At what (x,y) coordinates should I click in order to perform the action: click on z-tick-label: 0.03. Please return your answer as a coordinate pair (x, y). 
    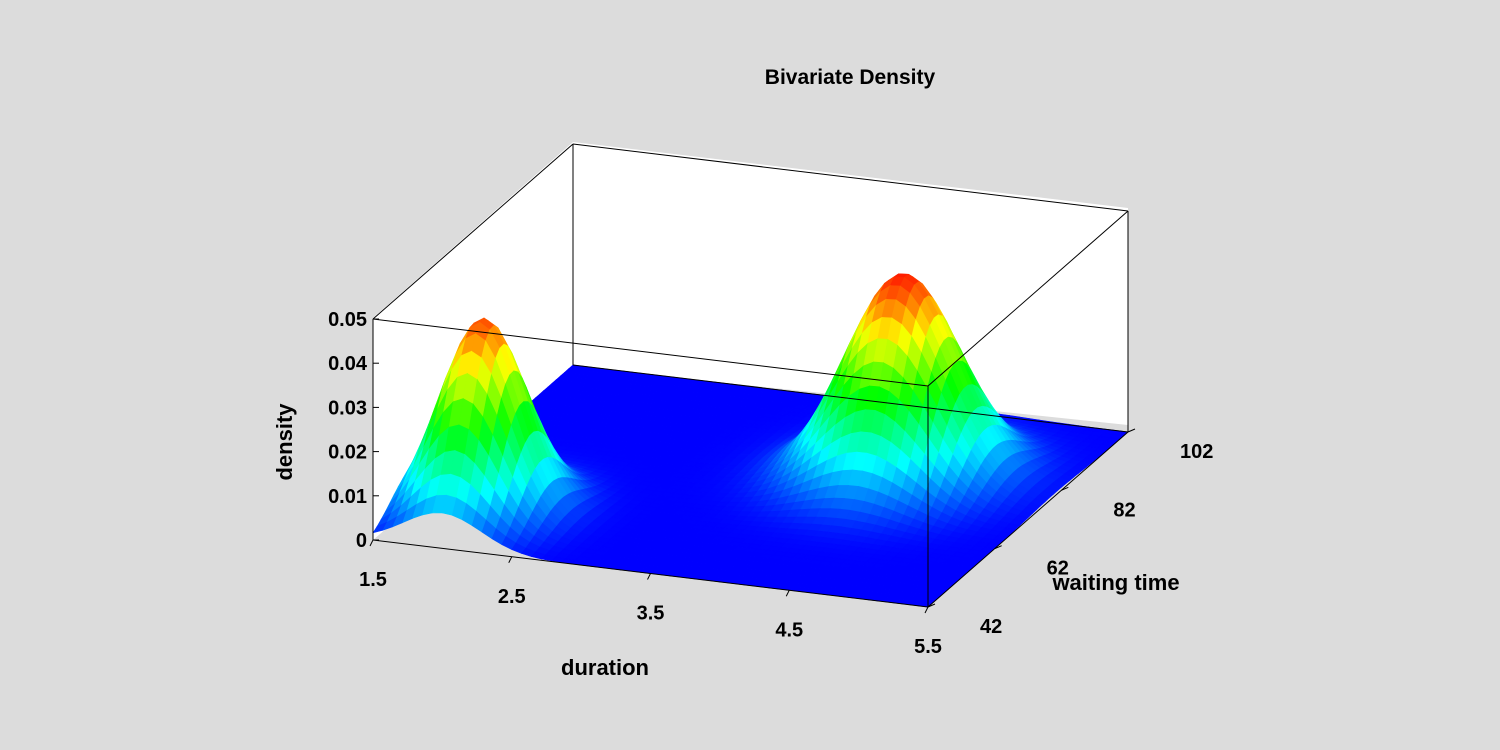
    Looking at the image, I should click on (347, 408).